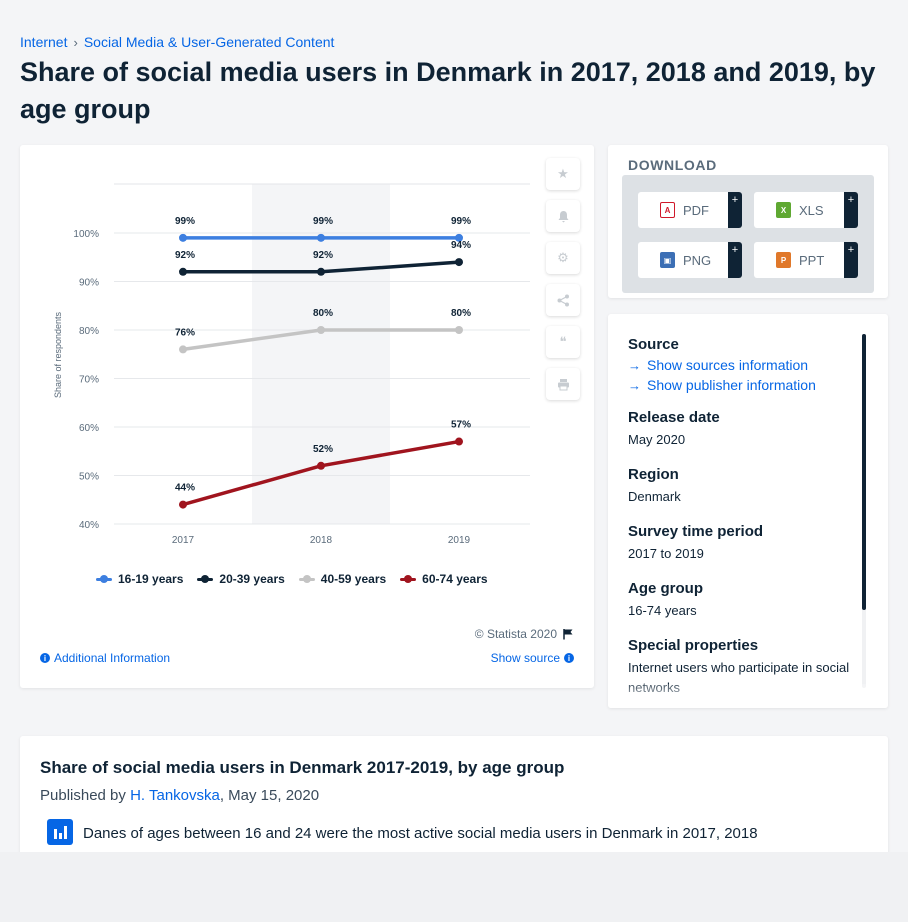 This screenshot has height=922, width=908. I want to click on y-tick-label: 60%, so click(89, 428).